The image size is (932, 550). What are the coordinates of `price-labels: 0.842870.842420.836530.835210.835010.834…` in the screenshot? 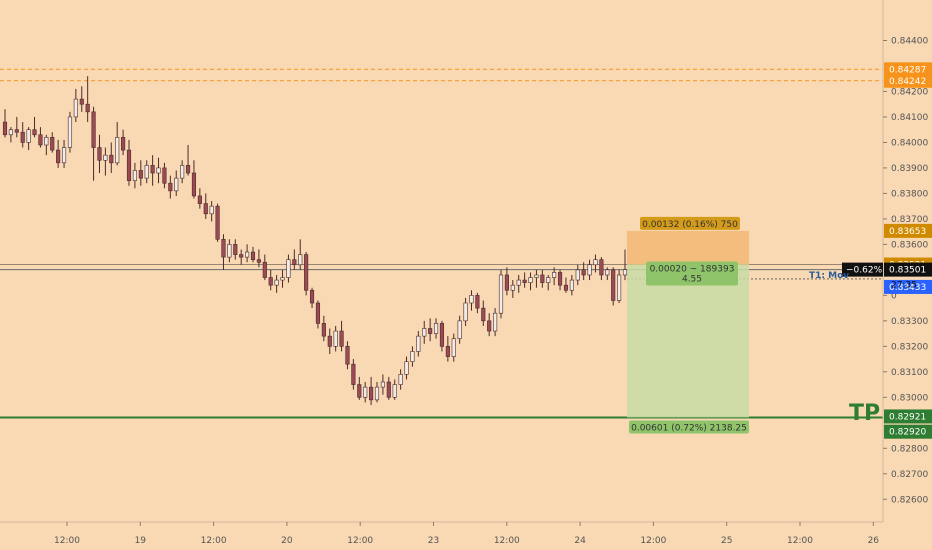 It's located at (887, 250).